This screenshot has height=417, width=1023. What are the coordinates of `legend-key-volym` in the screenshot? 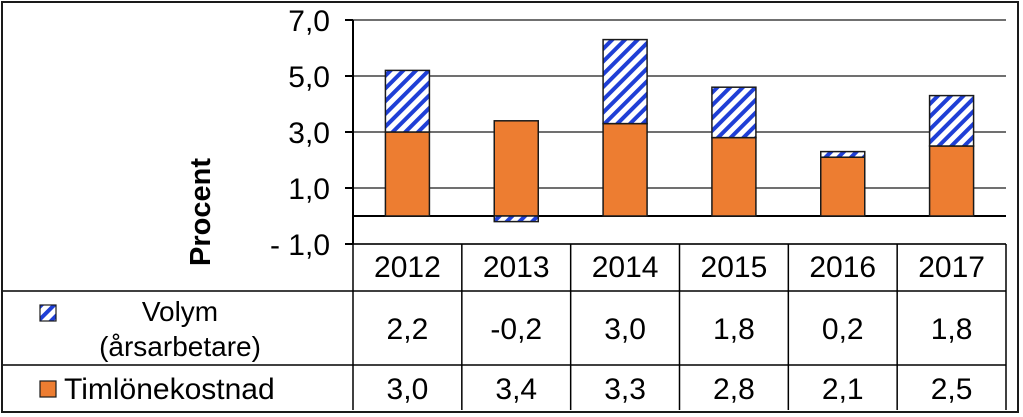 It's located at (48, 313).